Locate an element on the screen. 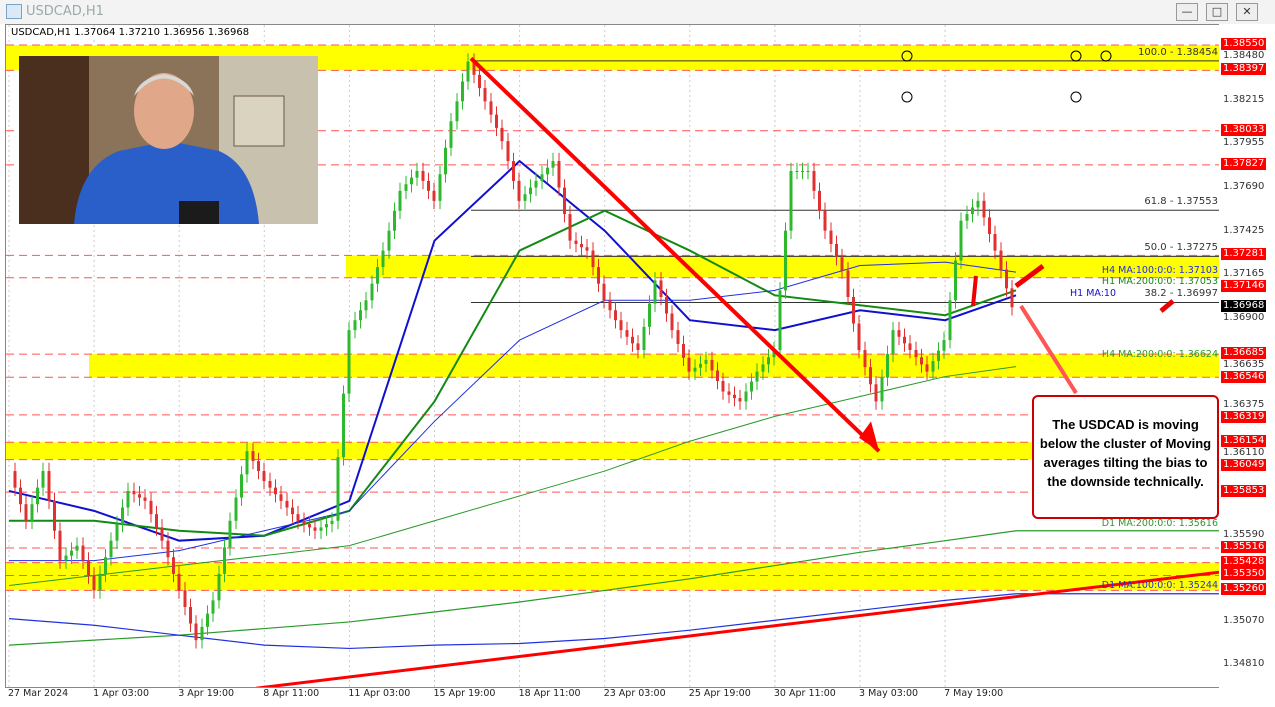 The height and width of the screenshot is (707, 1275). level-price-label: 1.35853 is located at coordinates (1244, 491).